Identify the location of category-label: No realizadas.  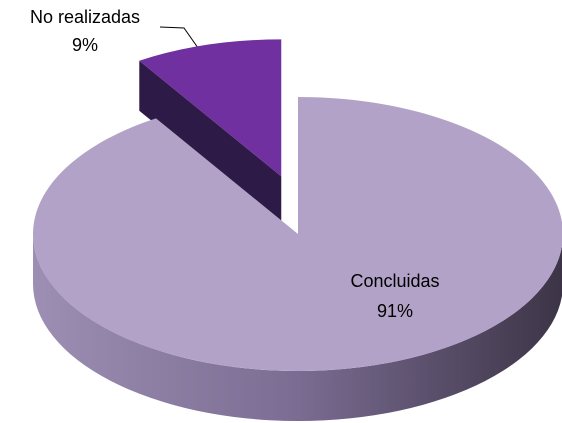
(85, 17).